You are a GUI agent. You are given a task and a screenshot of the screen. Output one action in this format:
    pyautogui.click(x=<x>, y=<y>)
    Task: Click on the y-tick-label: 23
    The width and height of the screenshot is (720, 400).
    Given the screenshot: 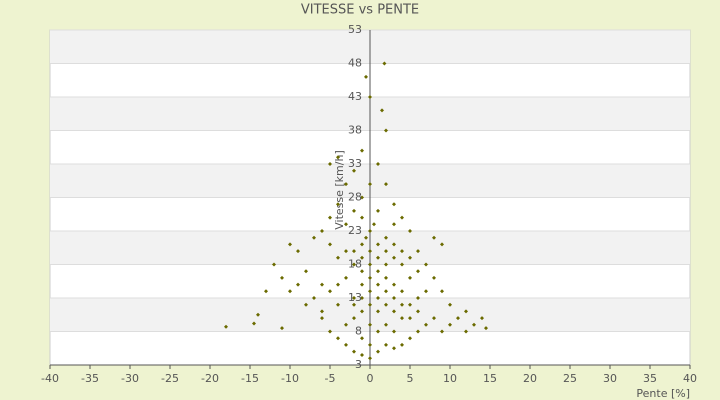 What is the action you would take?
    pyautogui.click(x=355, y=230)
    